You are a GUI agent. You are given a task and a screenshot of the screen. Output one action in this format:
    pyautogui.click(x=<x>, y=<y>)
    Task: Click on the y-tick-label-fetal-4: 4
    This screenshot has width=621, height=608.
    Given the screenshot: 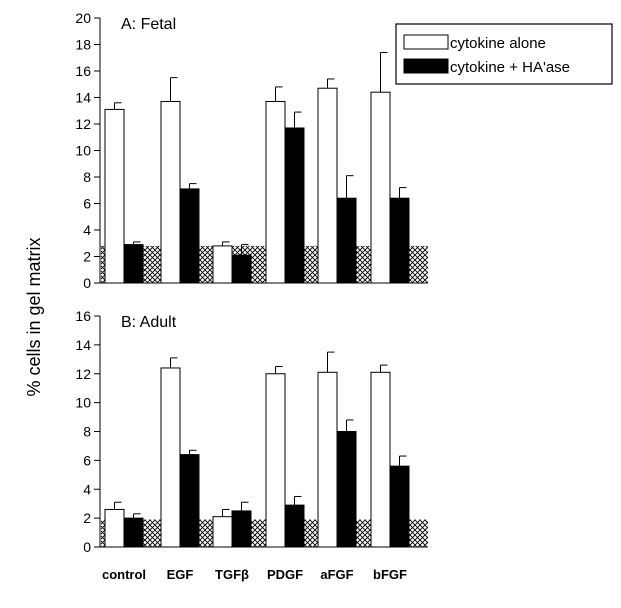 What is the action you would take?
    pyautogui.click(x=87, y=230)
    